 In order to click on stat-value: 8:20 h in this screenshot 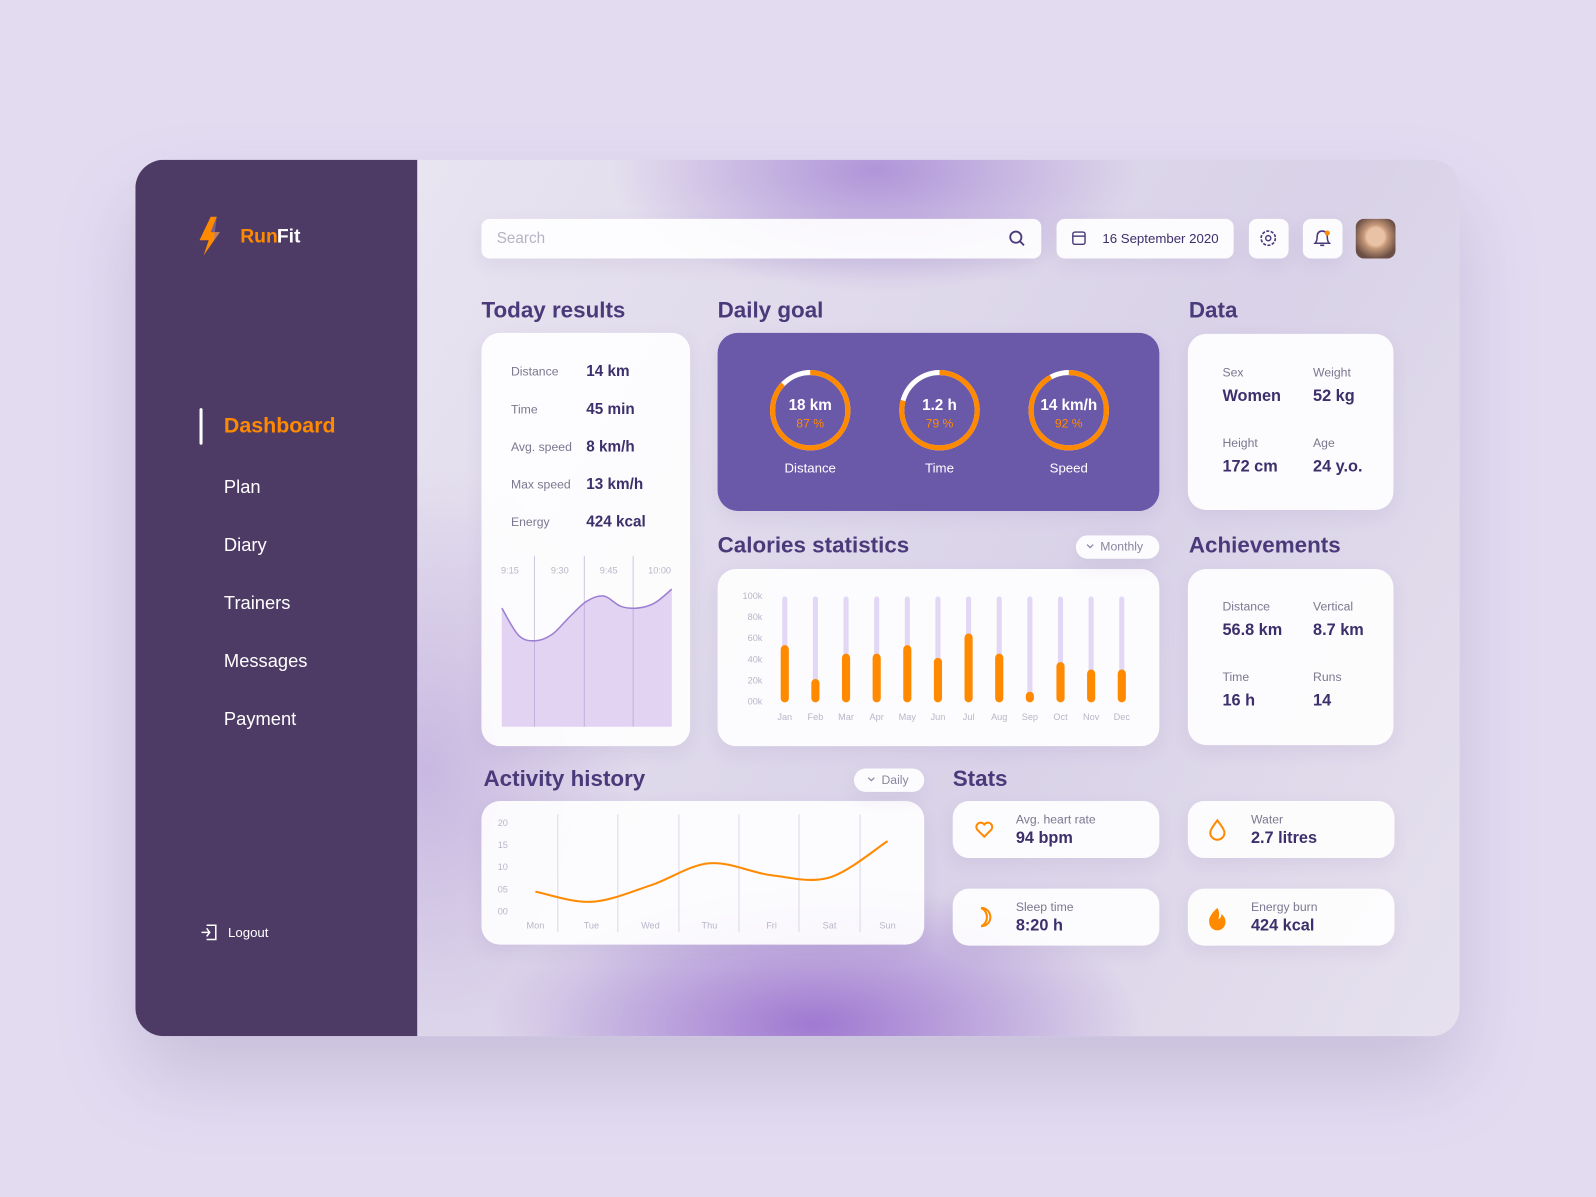, I will do `click(1039, 926)`.